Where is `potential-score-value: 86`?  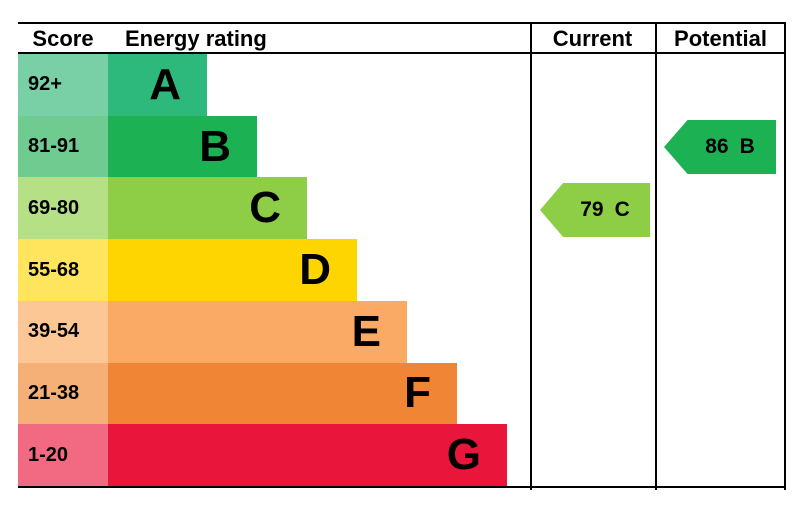 potential-score-value: 86 is located at coordinates (717, 146).